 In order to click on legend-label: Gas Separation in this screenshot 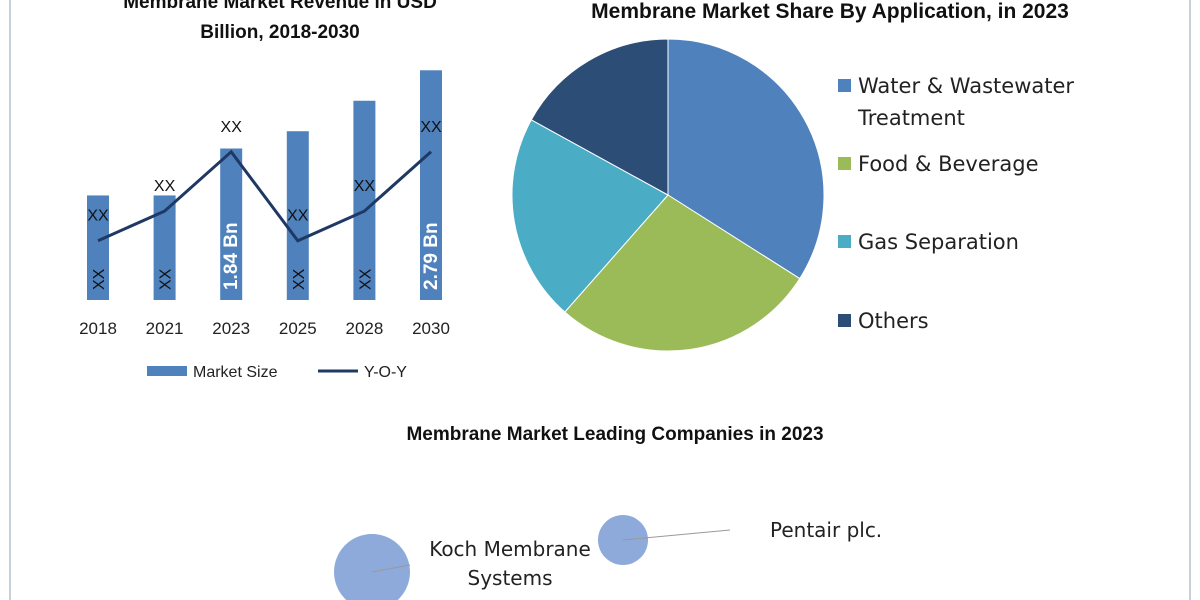, I will do `click(938, 242)`.